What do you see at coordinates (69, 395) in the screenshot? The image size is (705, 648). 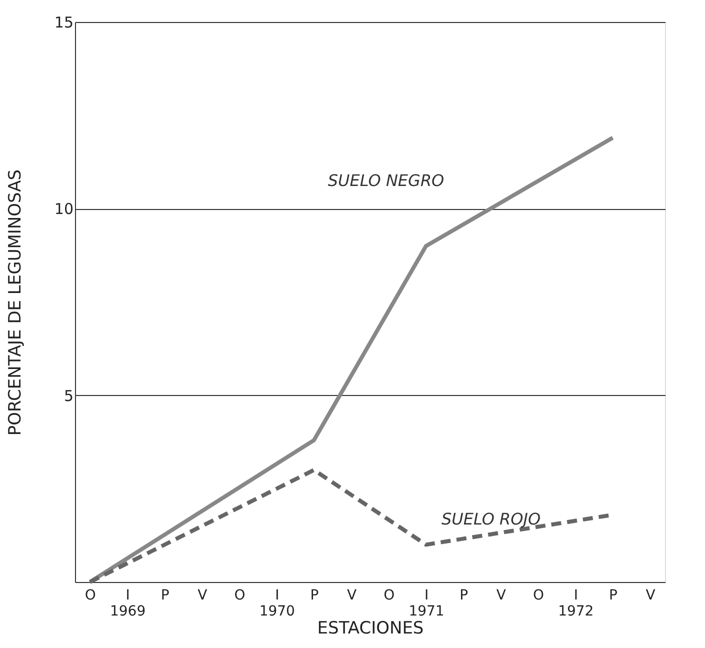 I see `y-tick-label: 5` at bounding box center [69, 395].